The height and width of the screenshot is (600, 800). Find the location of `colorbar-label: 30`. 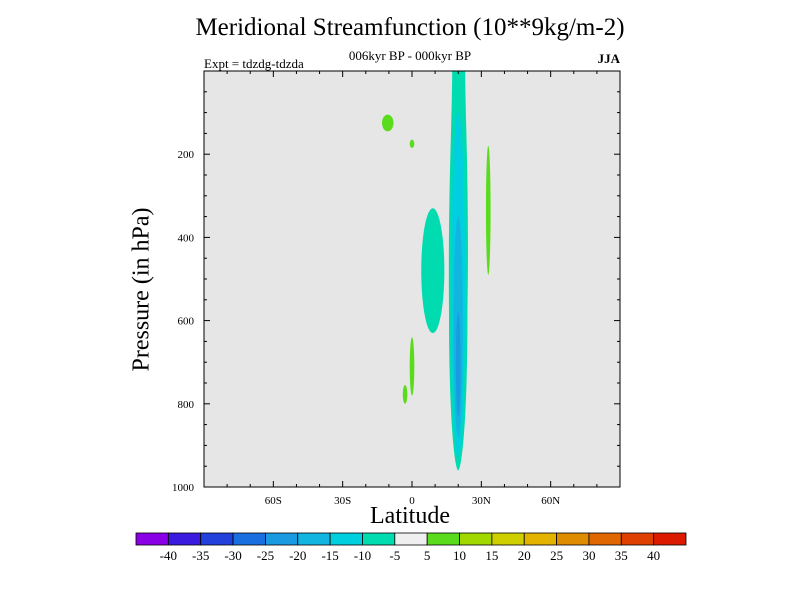

colorbar-label: 30 is located at coordinates (588, 555).